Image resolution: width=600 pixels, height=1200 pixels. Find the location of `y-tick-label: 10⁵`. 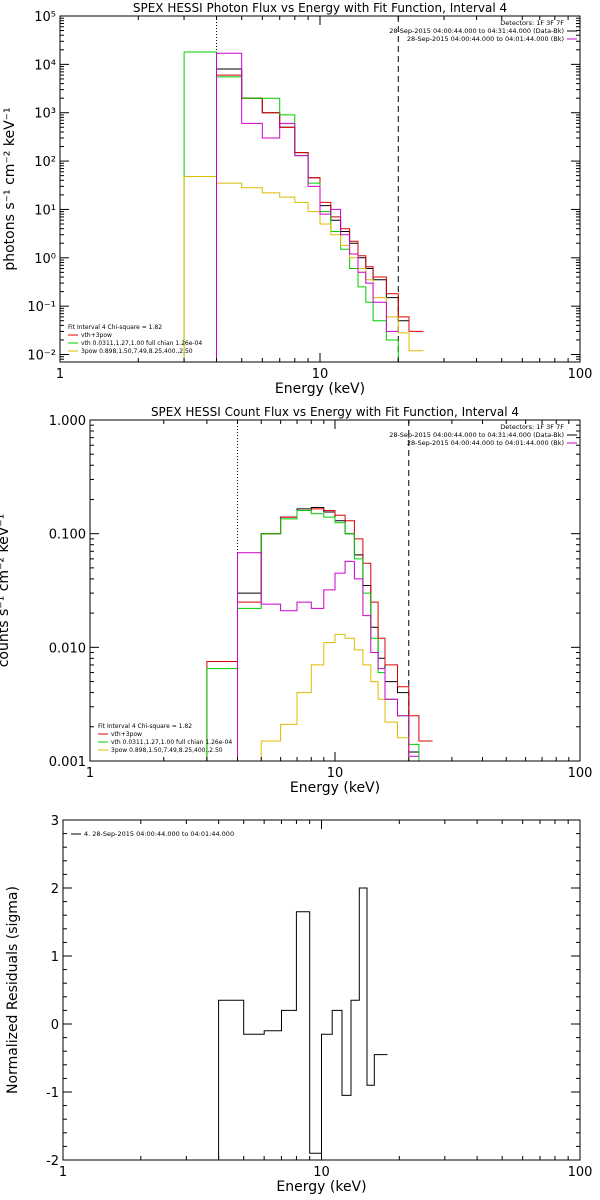

y-tick-label: 10⁵ is located at coordinates (45, 17).